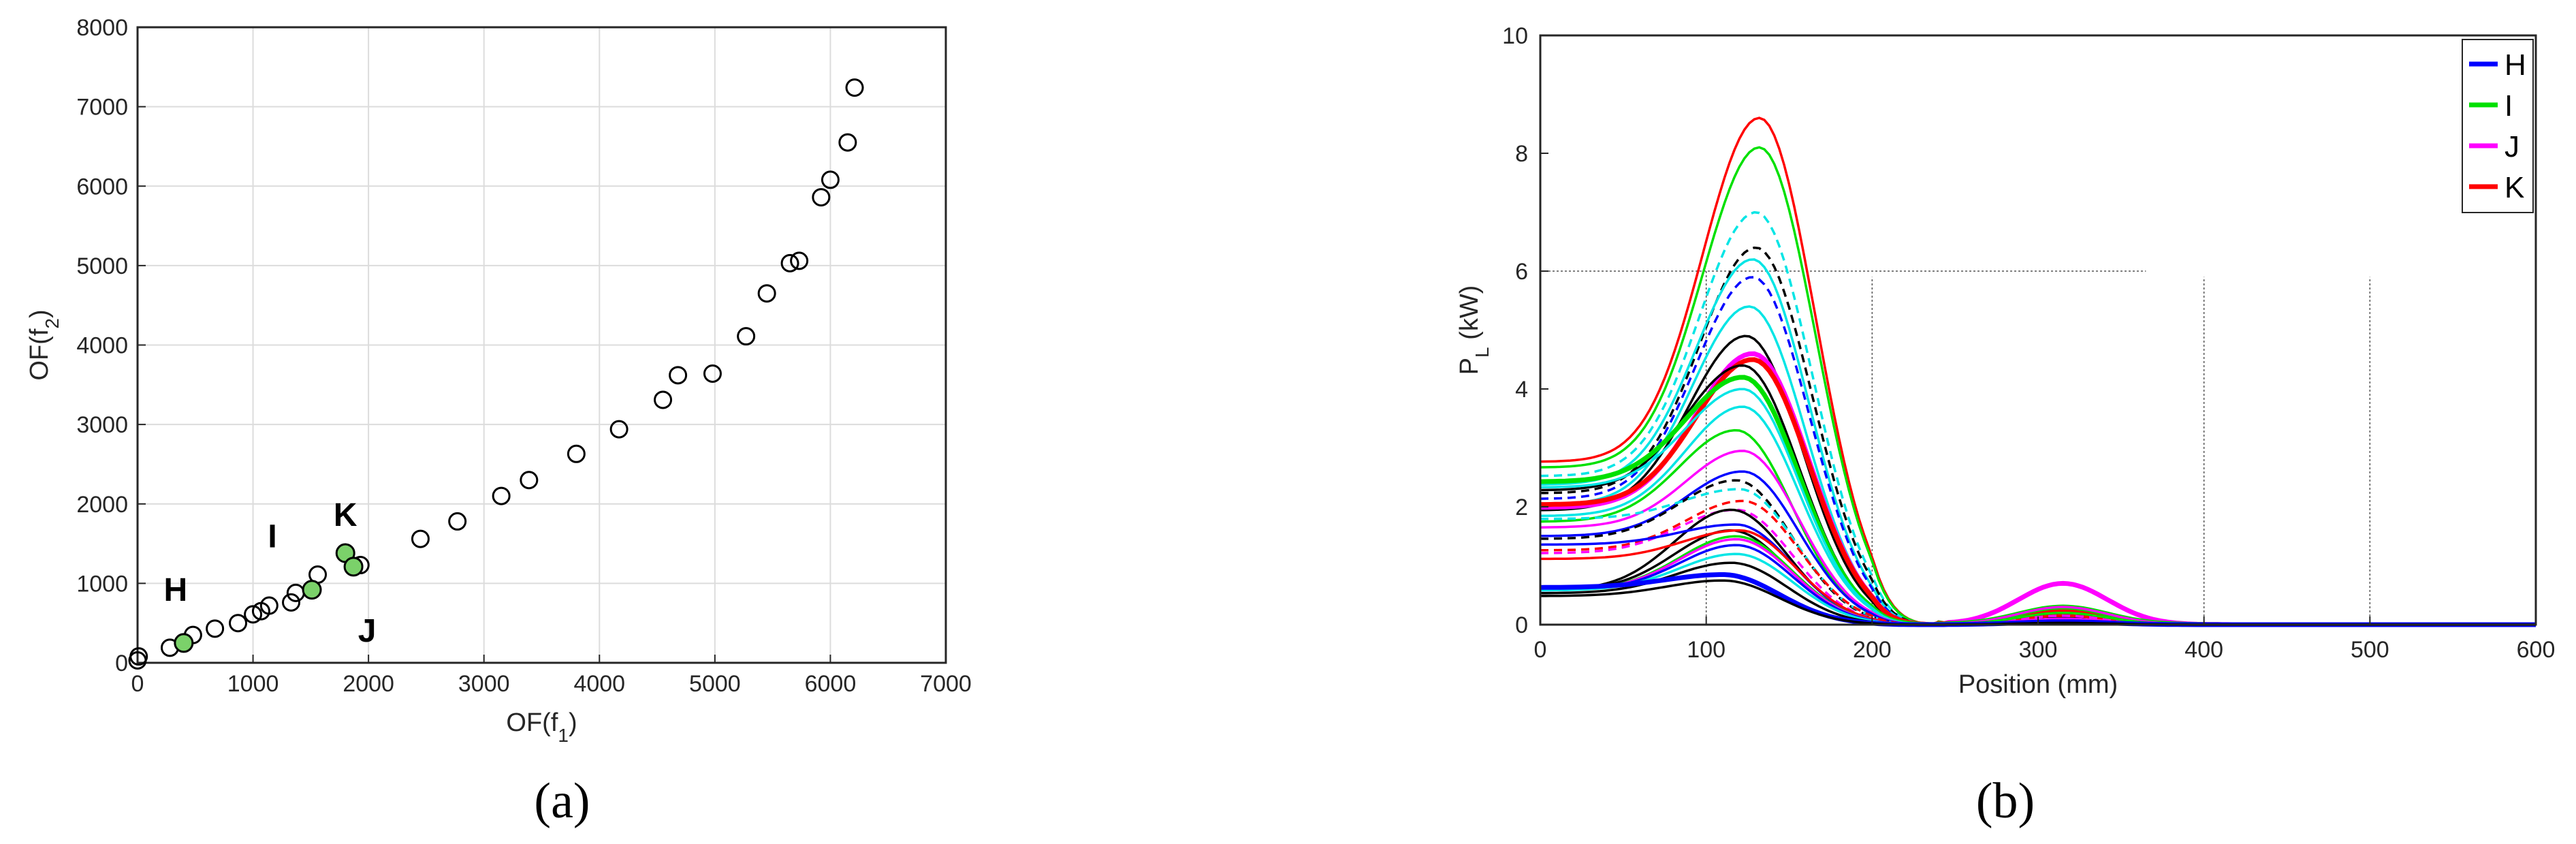 This screenshot has height=844, width=2576. What do you see at coordinates (831, 684) in the screenshot?
I see `x-tick-label: 6000` at bounding box center [831, 684].